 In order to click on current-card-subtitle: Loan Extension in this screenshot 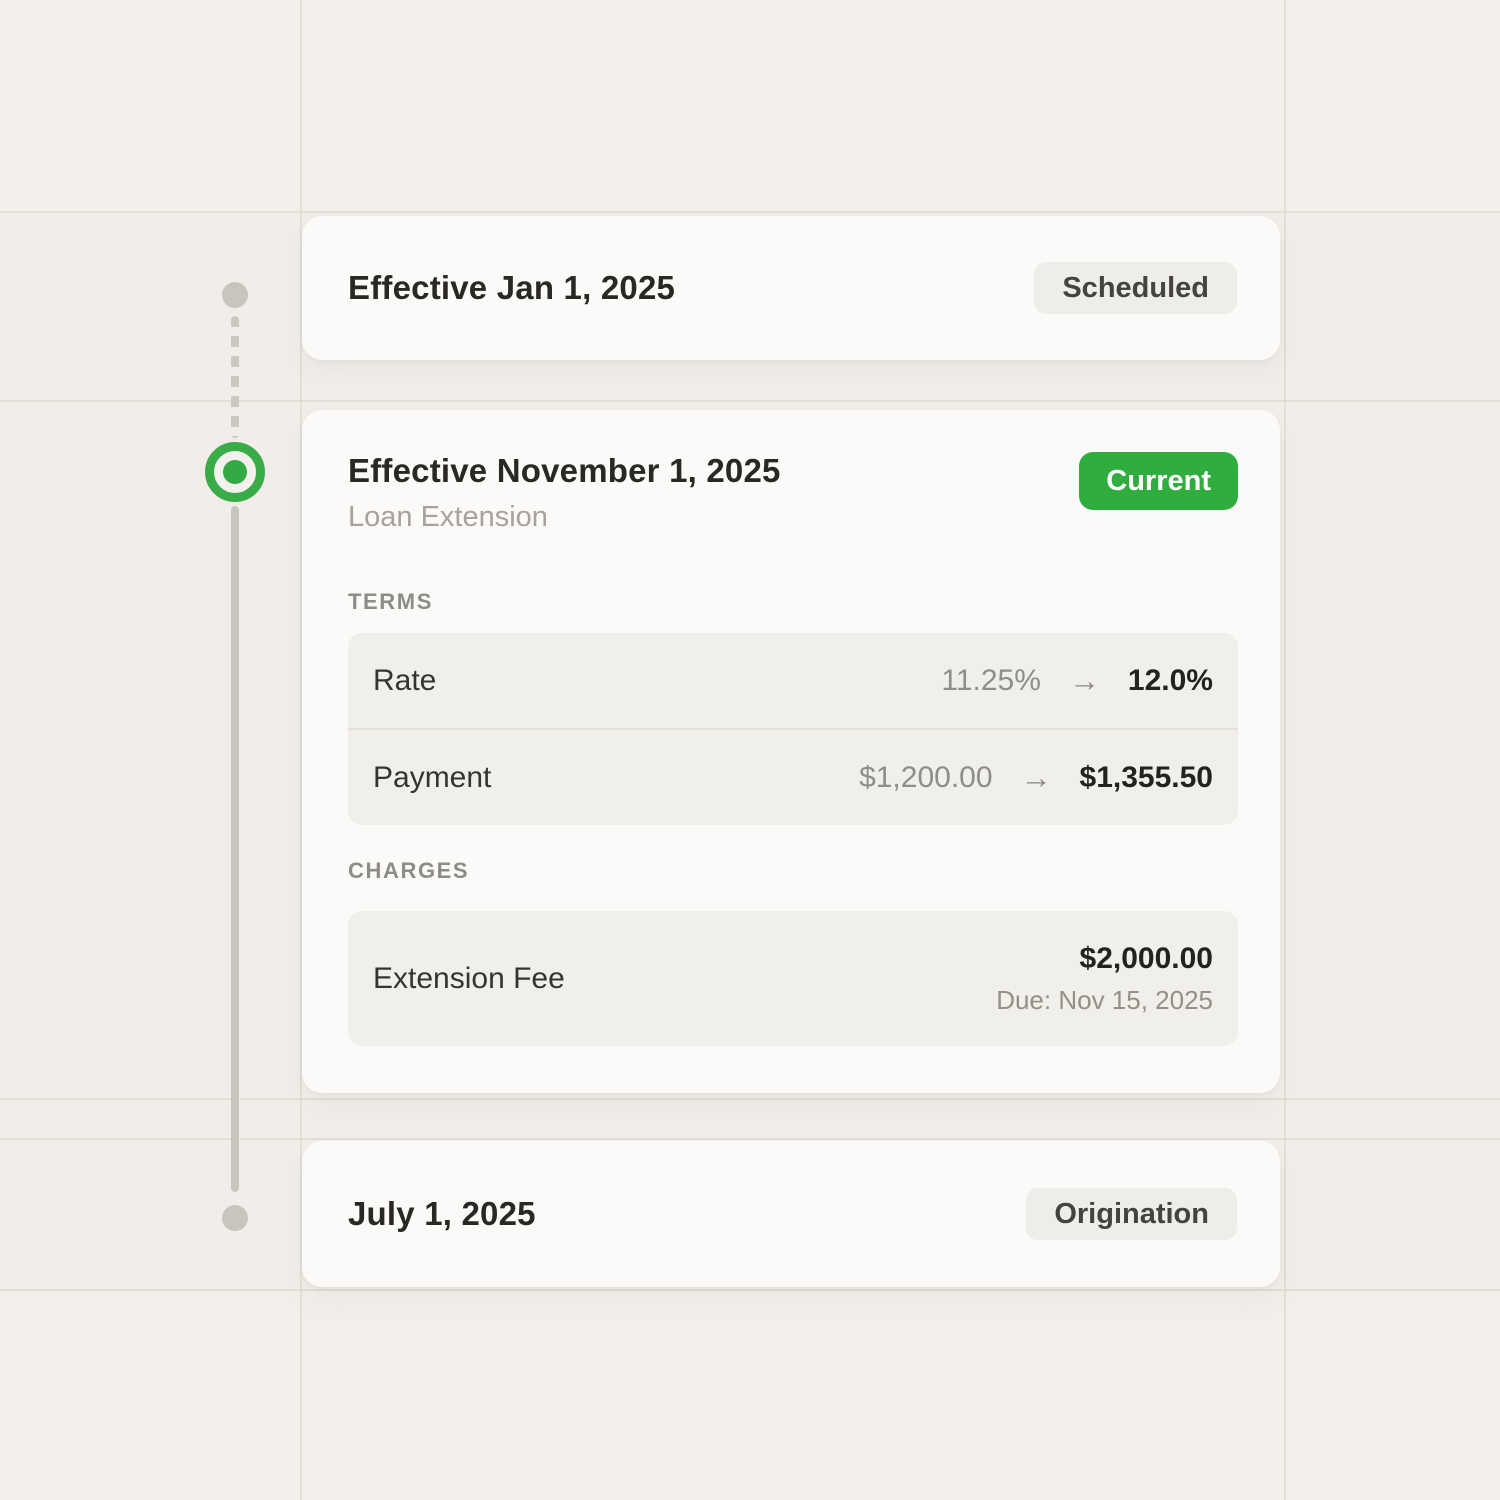, I will do `click(448, 517)`.